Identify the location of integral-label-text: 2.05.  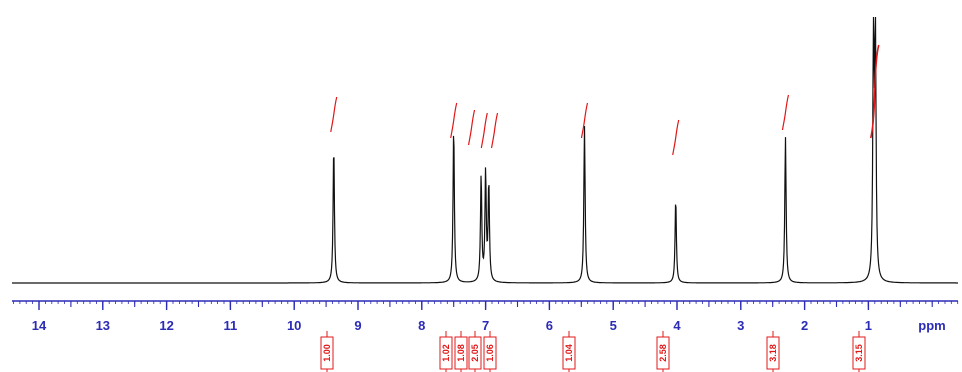
(475, 353).